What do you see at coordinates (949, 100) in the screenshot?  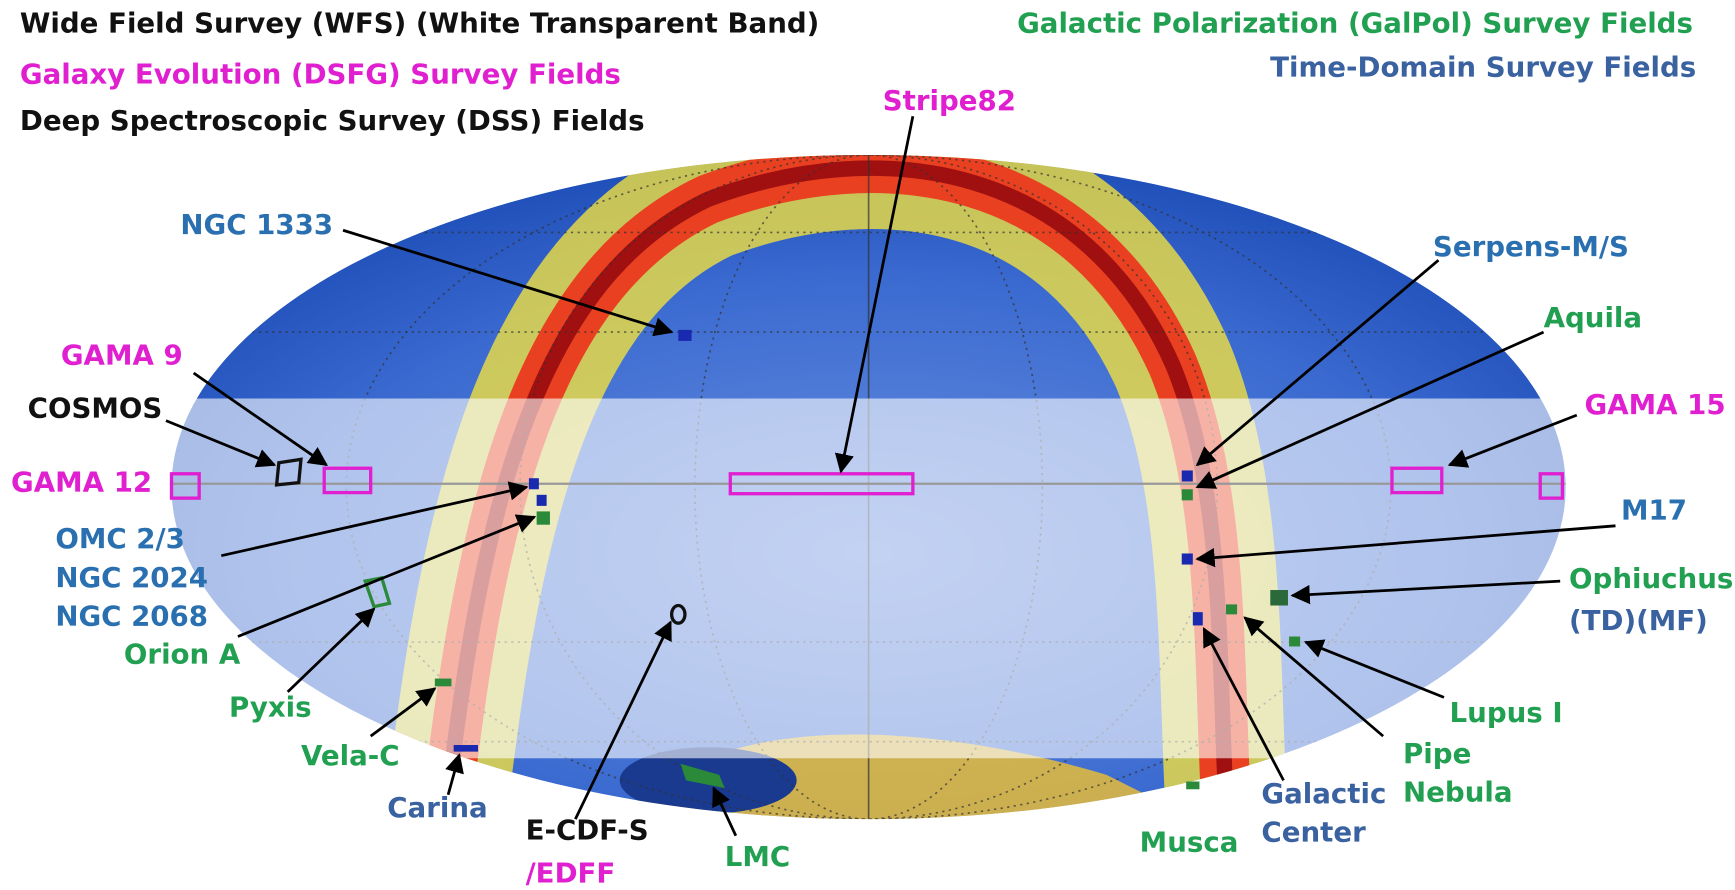 I see `field-label: Stripe82` at bounding box center [949, 100].